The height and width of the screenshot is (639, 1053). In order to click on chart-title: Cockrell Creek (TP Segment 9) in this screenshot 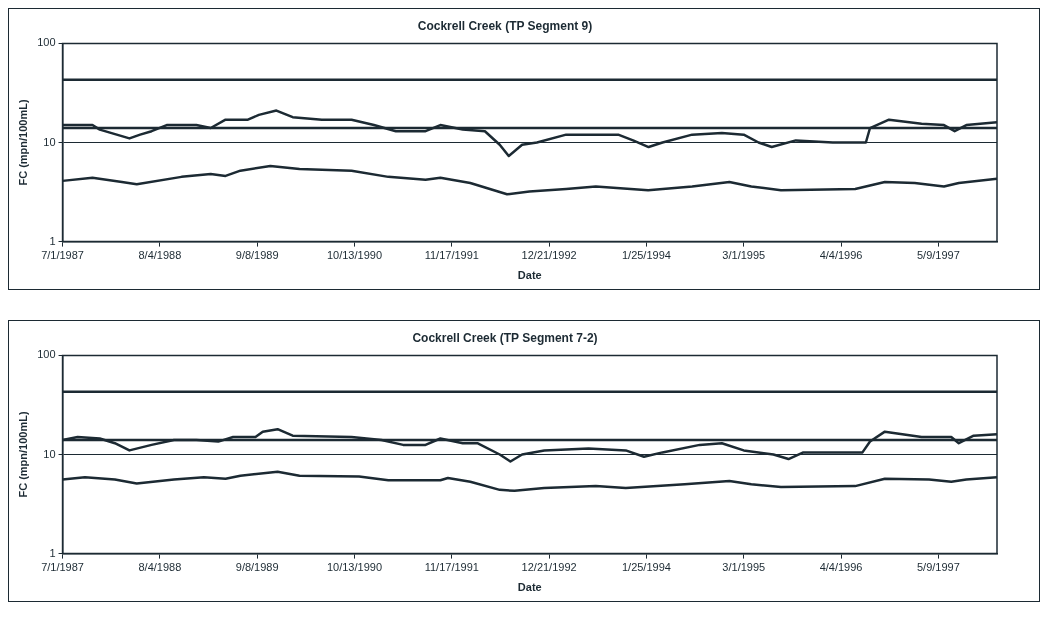, I will do `click(505, 25)`.